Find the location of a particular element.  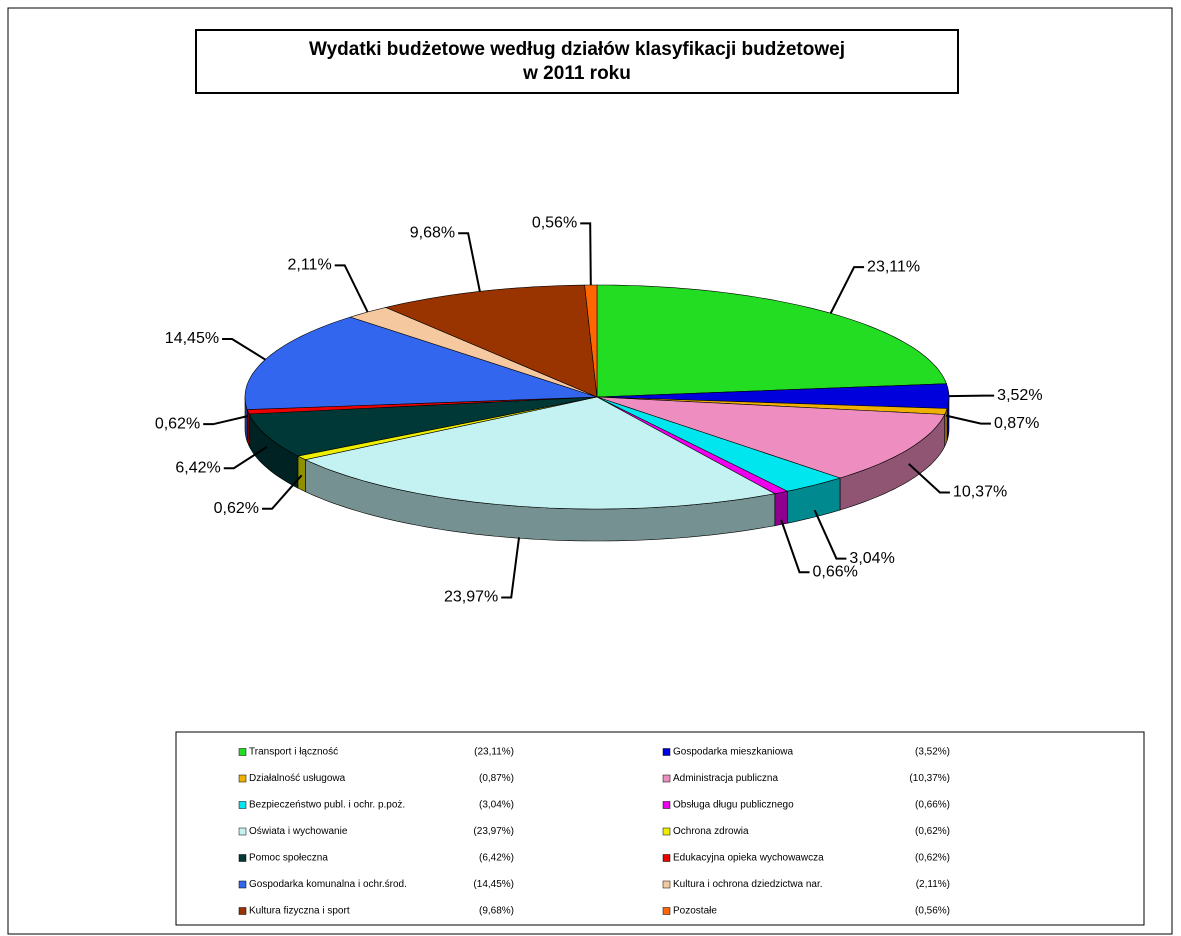

legend-value: (3,04%) is located at coordinates (496, 805).